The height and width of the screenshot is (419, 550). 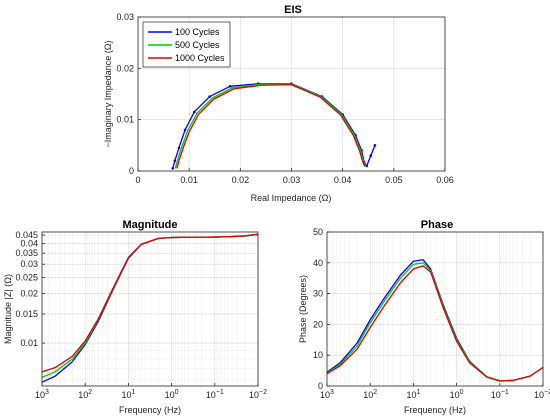 What do you see at coordinates (318, 324) in the screenshot?
I see `y-tick-label: 20` at bounding box center [318, 324].